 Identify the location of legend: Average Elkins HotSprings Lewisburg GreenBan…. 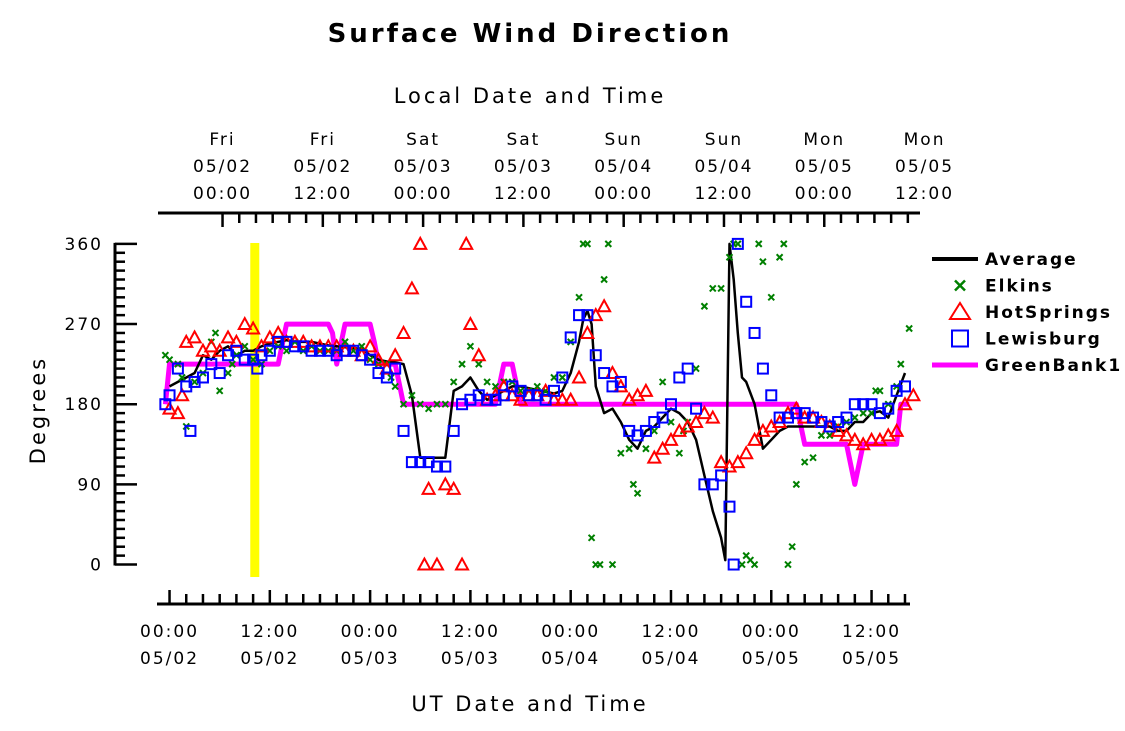
(1027, 313).